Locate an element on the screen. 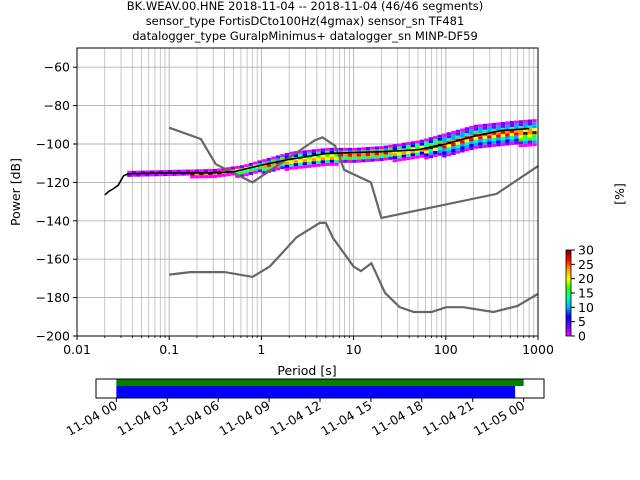 This screenshot has width=640, height=480. colorbar-label: [%] is located at coordinates (619, 194).